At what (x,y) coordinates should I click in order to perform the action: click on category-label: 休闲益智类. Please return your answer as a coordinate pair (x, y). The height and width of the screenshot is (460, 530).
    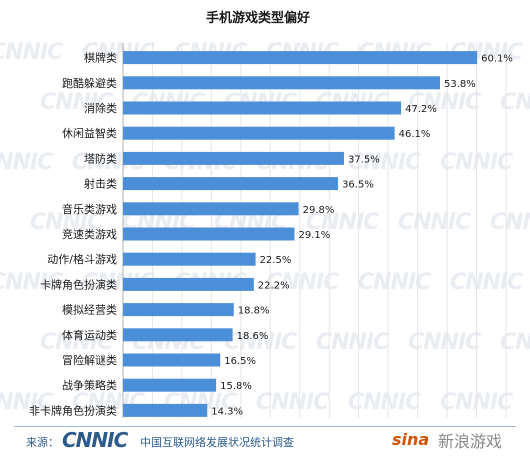
    Looking at the image, I should click on (89, 133).